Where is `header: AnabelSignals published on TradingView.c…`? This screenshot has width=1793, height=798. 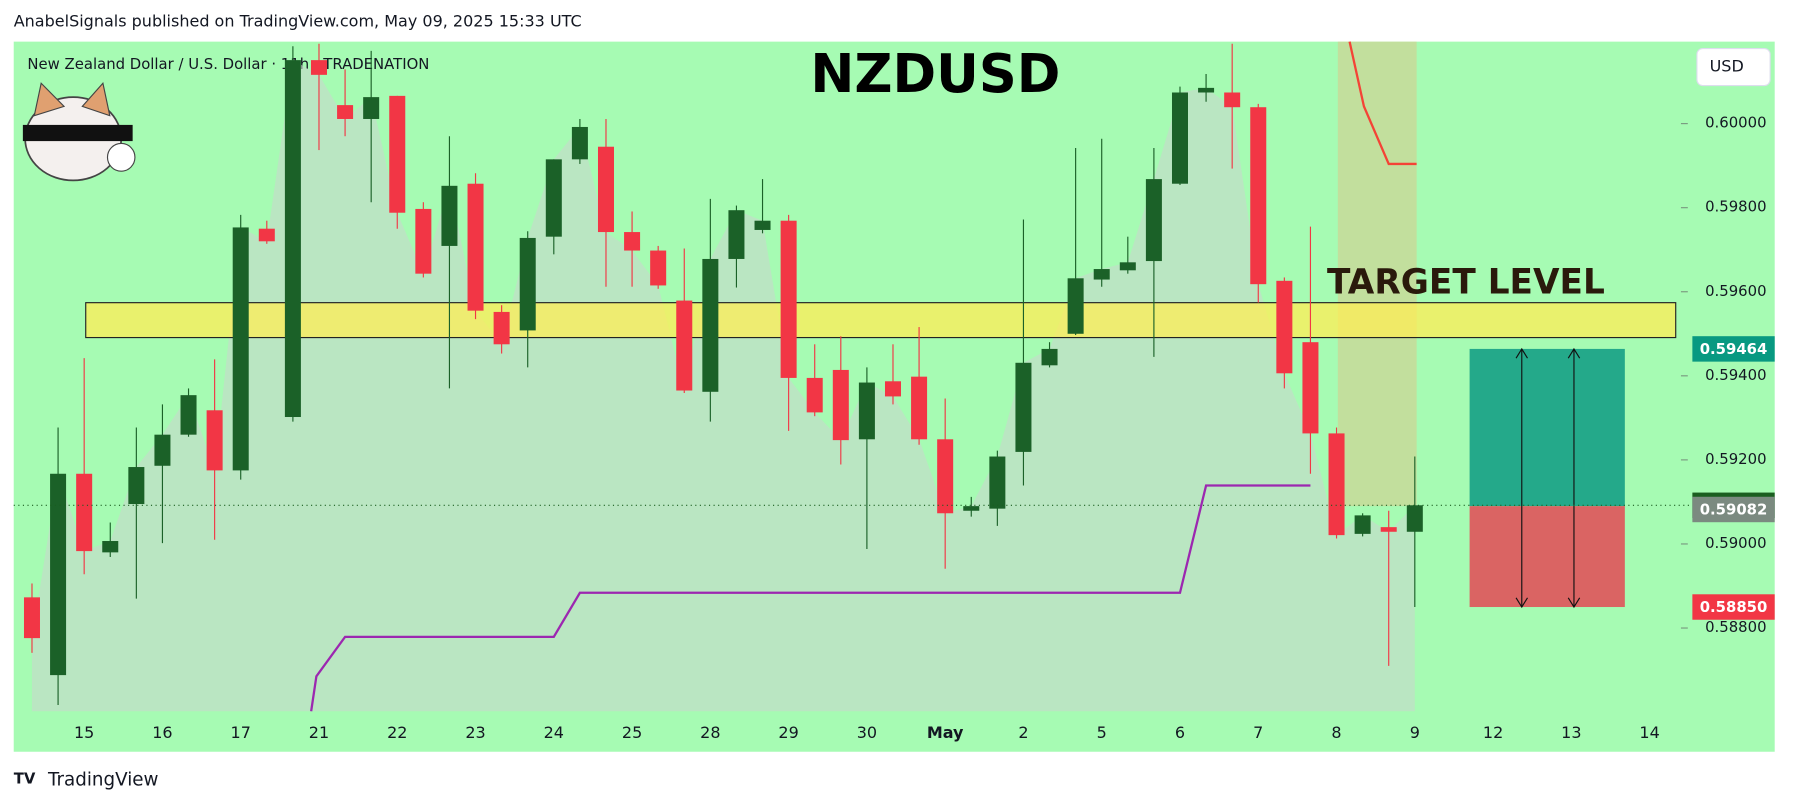 header: AnabelSignals published on TradingView.c… is located at coordinates (298, 20).